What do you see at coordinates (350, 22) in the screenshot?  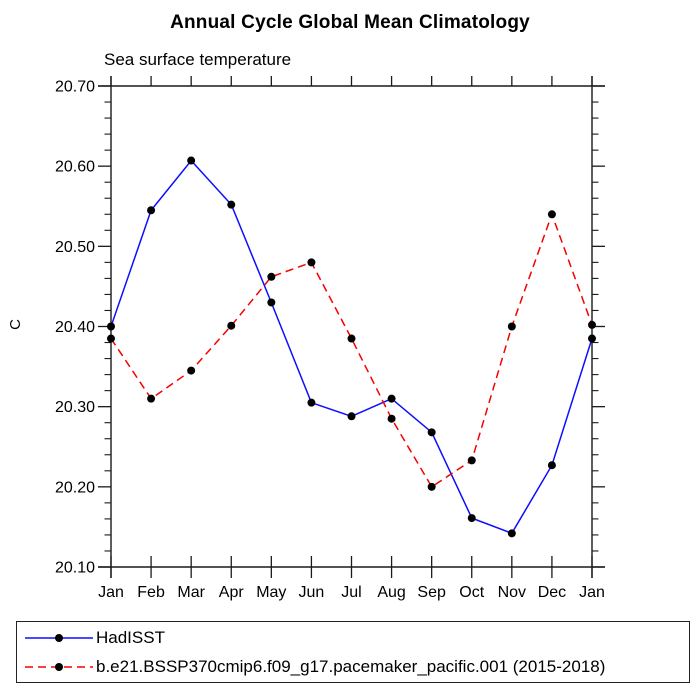 I see `chart-title: Annual Cycle Global Mean Climatology` at bounding box center [350, 22].